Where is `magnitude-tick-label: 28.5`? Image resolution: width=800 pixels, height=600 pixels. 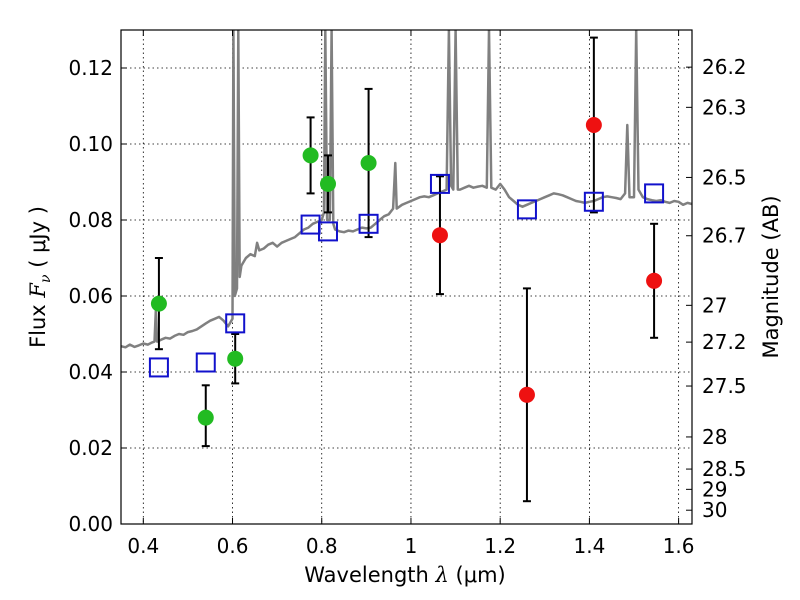 magnitude-tick-label: 28.5 is located at coordinates (724, 469).